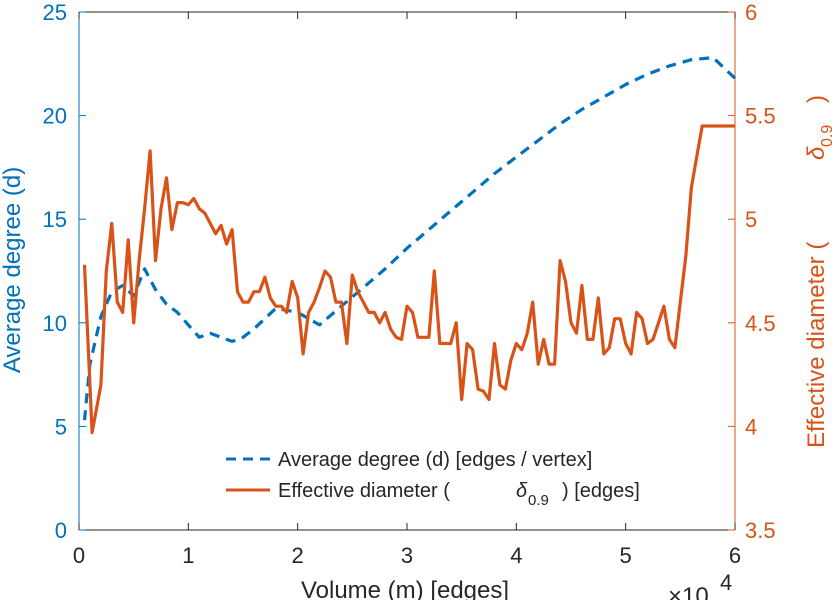  Describe the element at coordinates (61, 426) in the screenshot. I see `left-tick-label: 5` at that location.